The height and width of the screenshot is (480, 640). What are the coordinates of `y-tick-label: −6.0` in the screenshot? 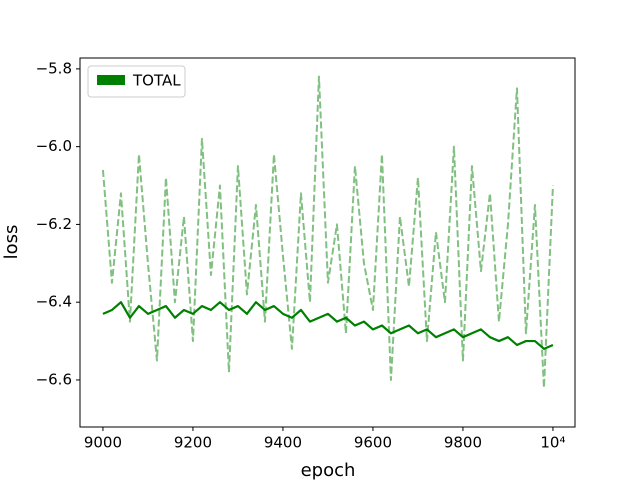 It's located at (54, 146).